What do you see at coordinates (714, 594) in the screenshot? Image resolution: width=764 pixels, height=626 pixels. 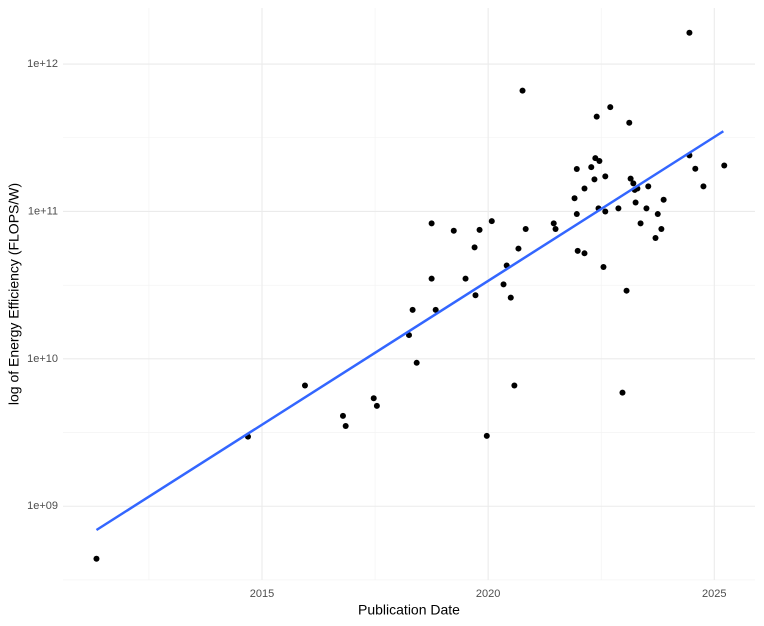 I see `x-tick-label: 2025` at bounding box center [714, 594].